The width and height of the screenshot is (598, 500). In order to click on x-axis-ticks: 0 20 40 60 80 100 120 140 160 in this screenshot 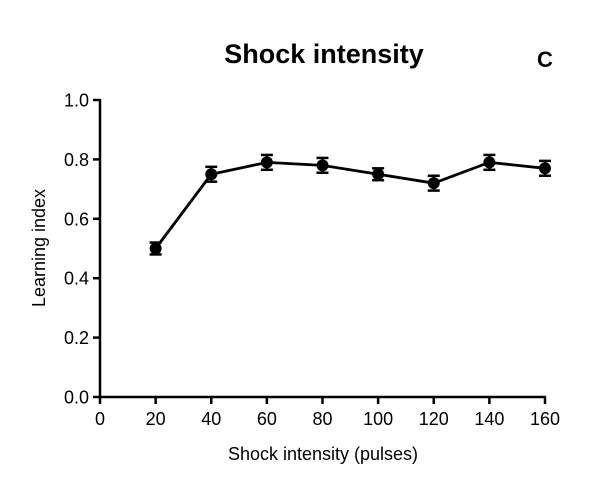, I will do `click(327, 413)`.